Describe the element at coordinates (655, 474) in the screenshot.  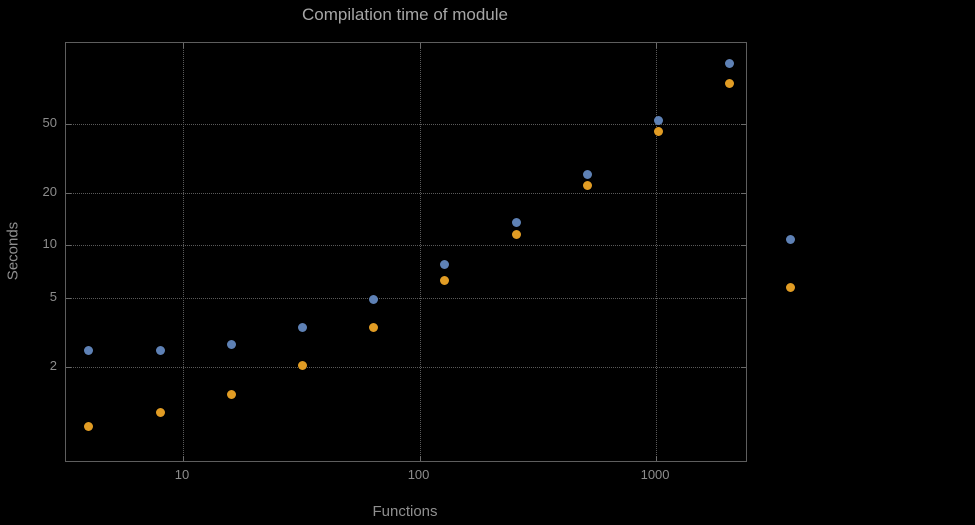
I see `x-tick-label: 1000` at that location.